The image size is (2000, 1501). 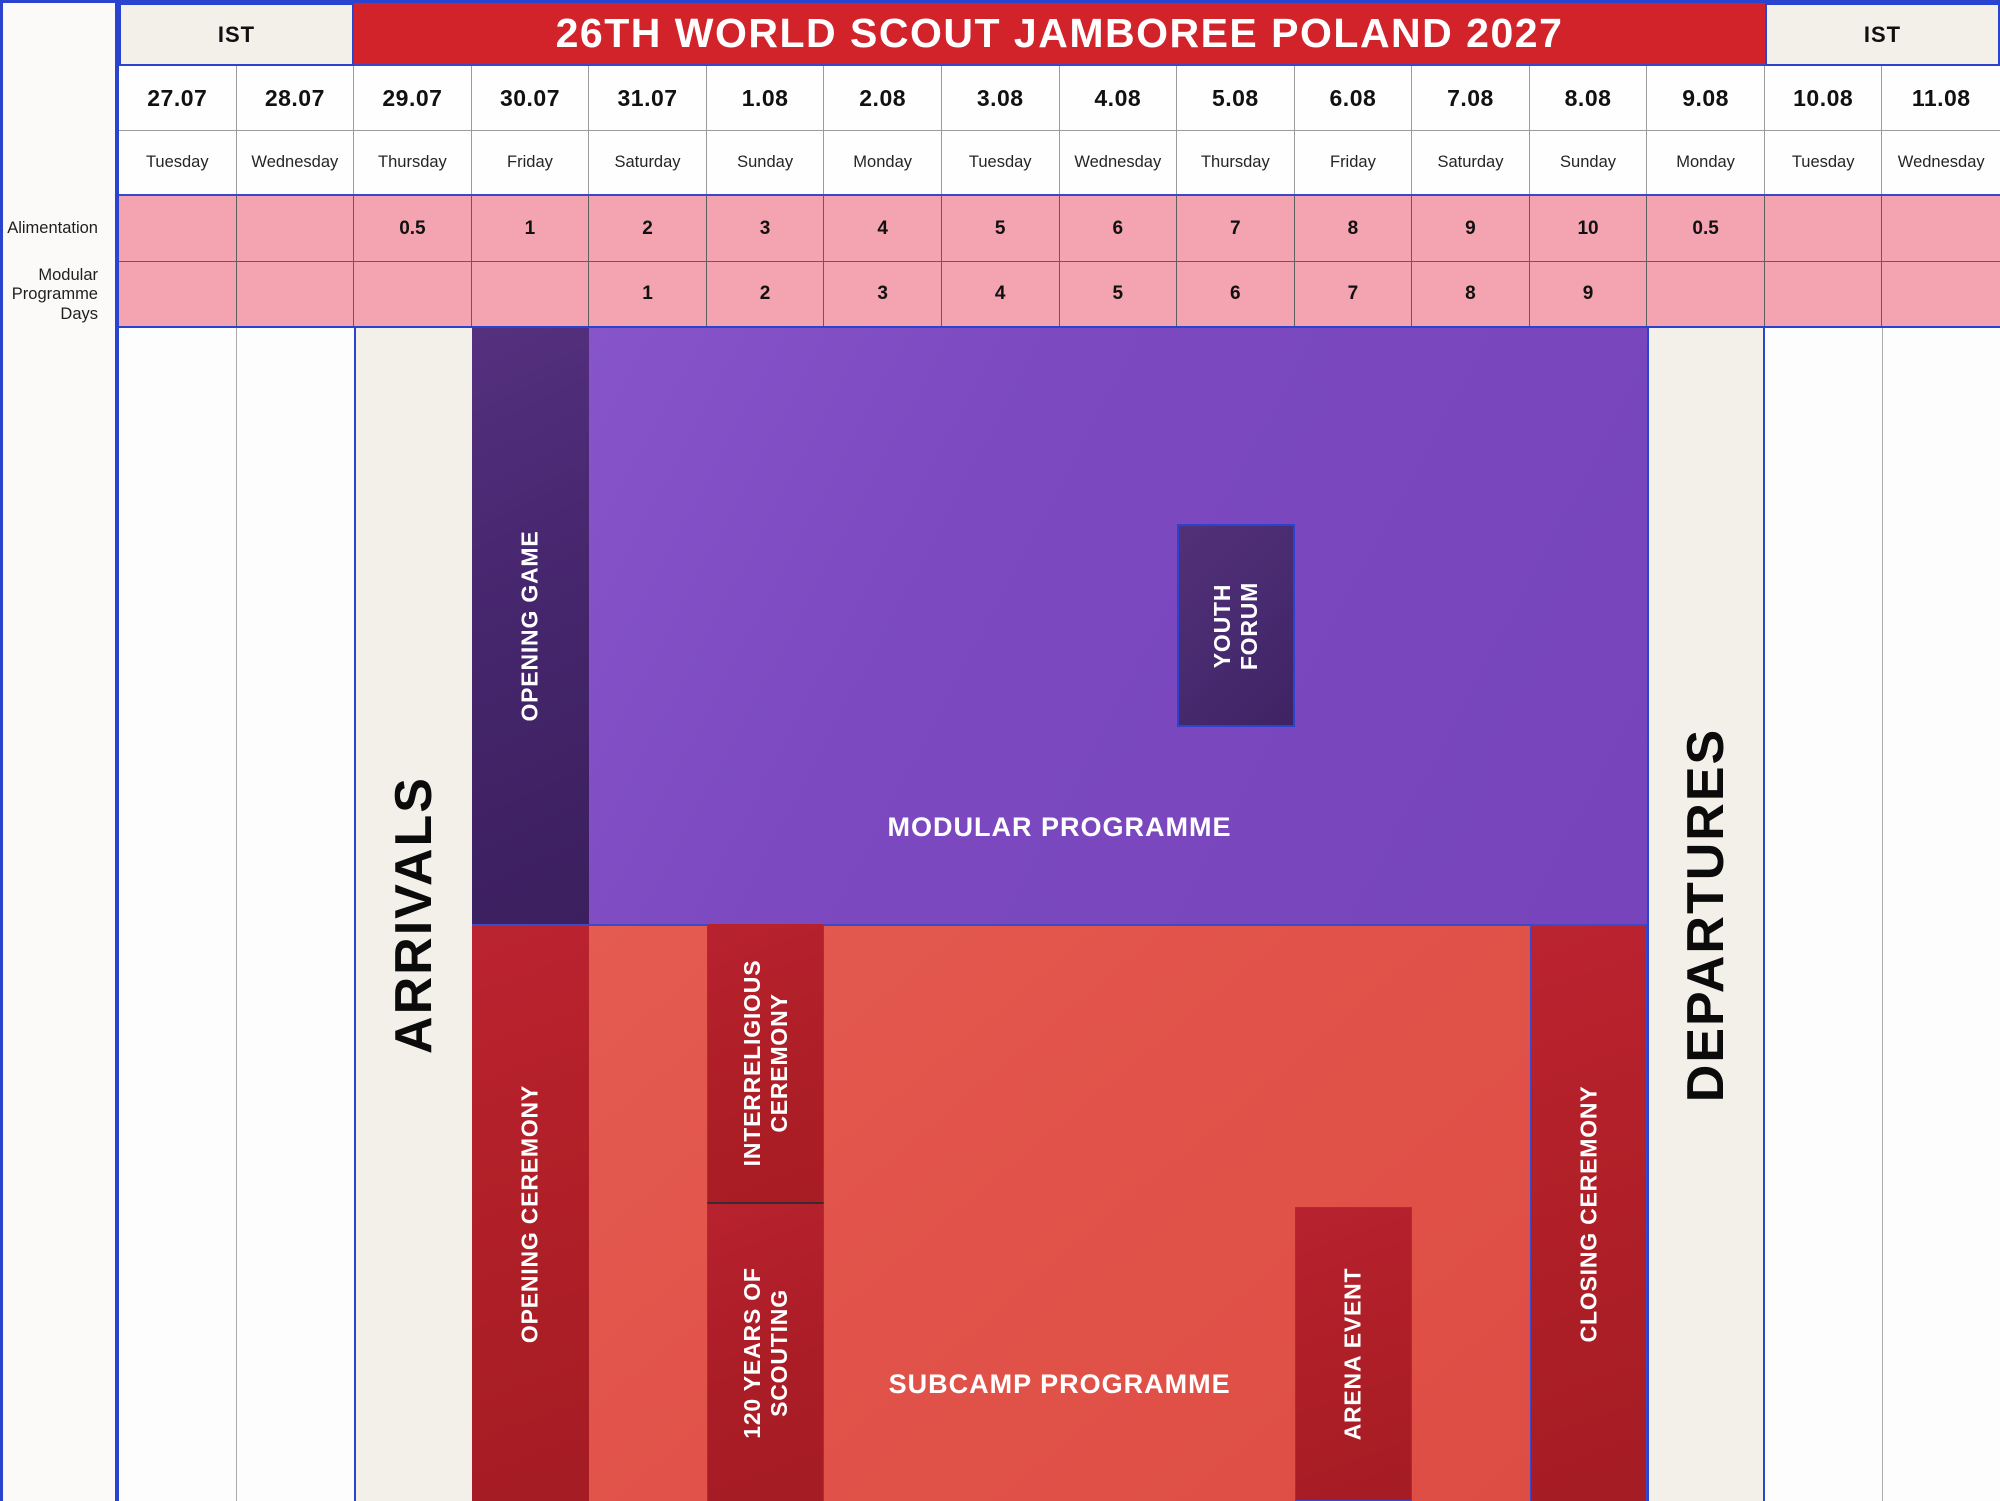 I want to click on alimentation-cell: 8, so click(x=1353, y=228).